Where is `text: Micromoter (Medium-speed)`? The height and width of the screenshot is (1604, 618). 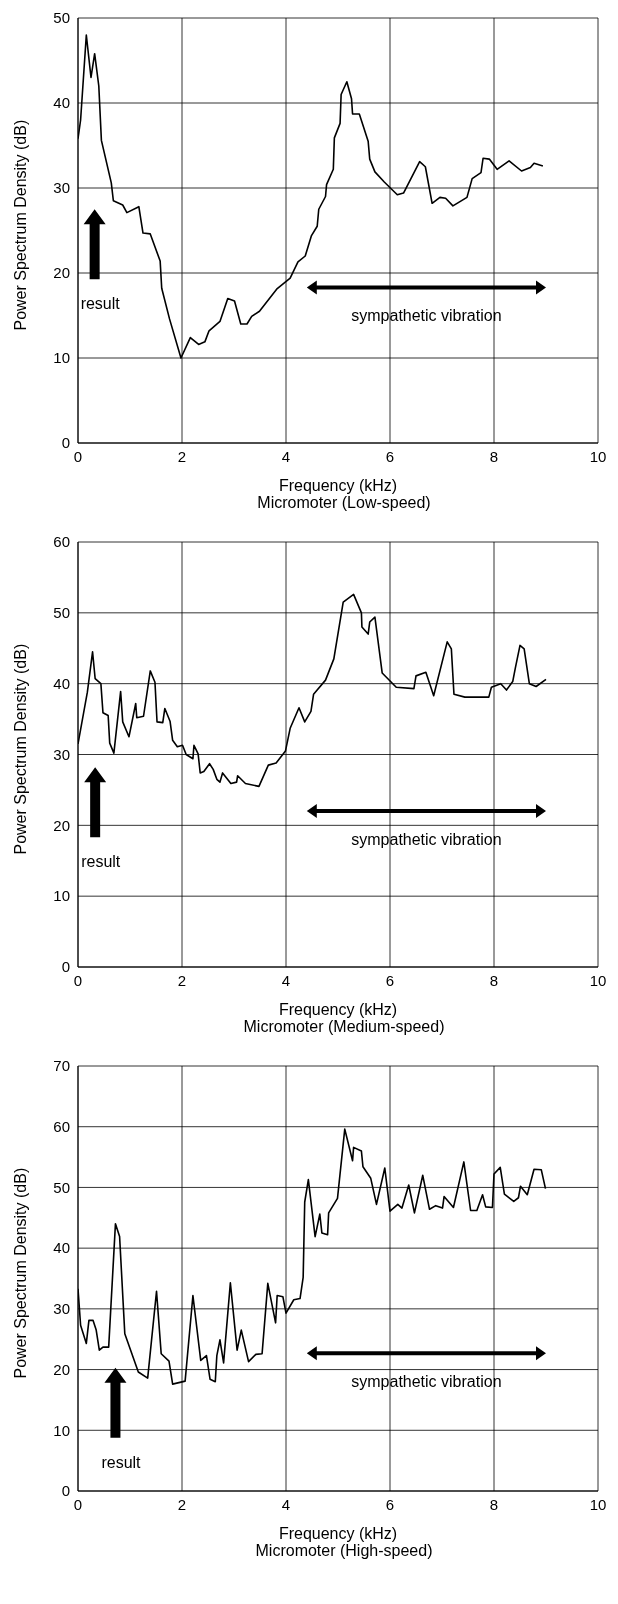
text: Micromoter (Medium-speed) is located at coordinates (344, 1027).